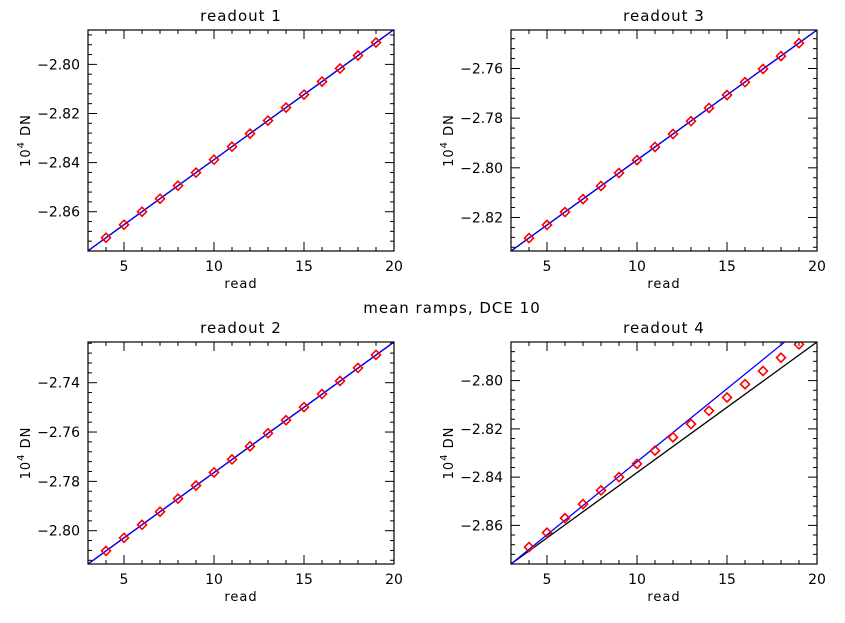 The height and width of the screenshot is (623, 845). I want to click on y-tick-label: −2.74, so click(58, 384).